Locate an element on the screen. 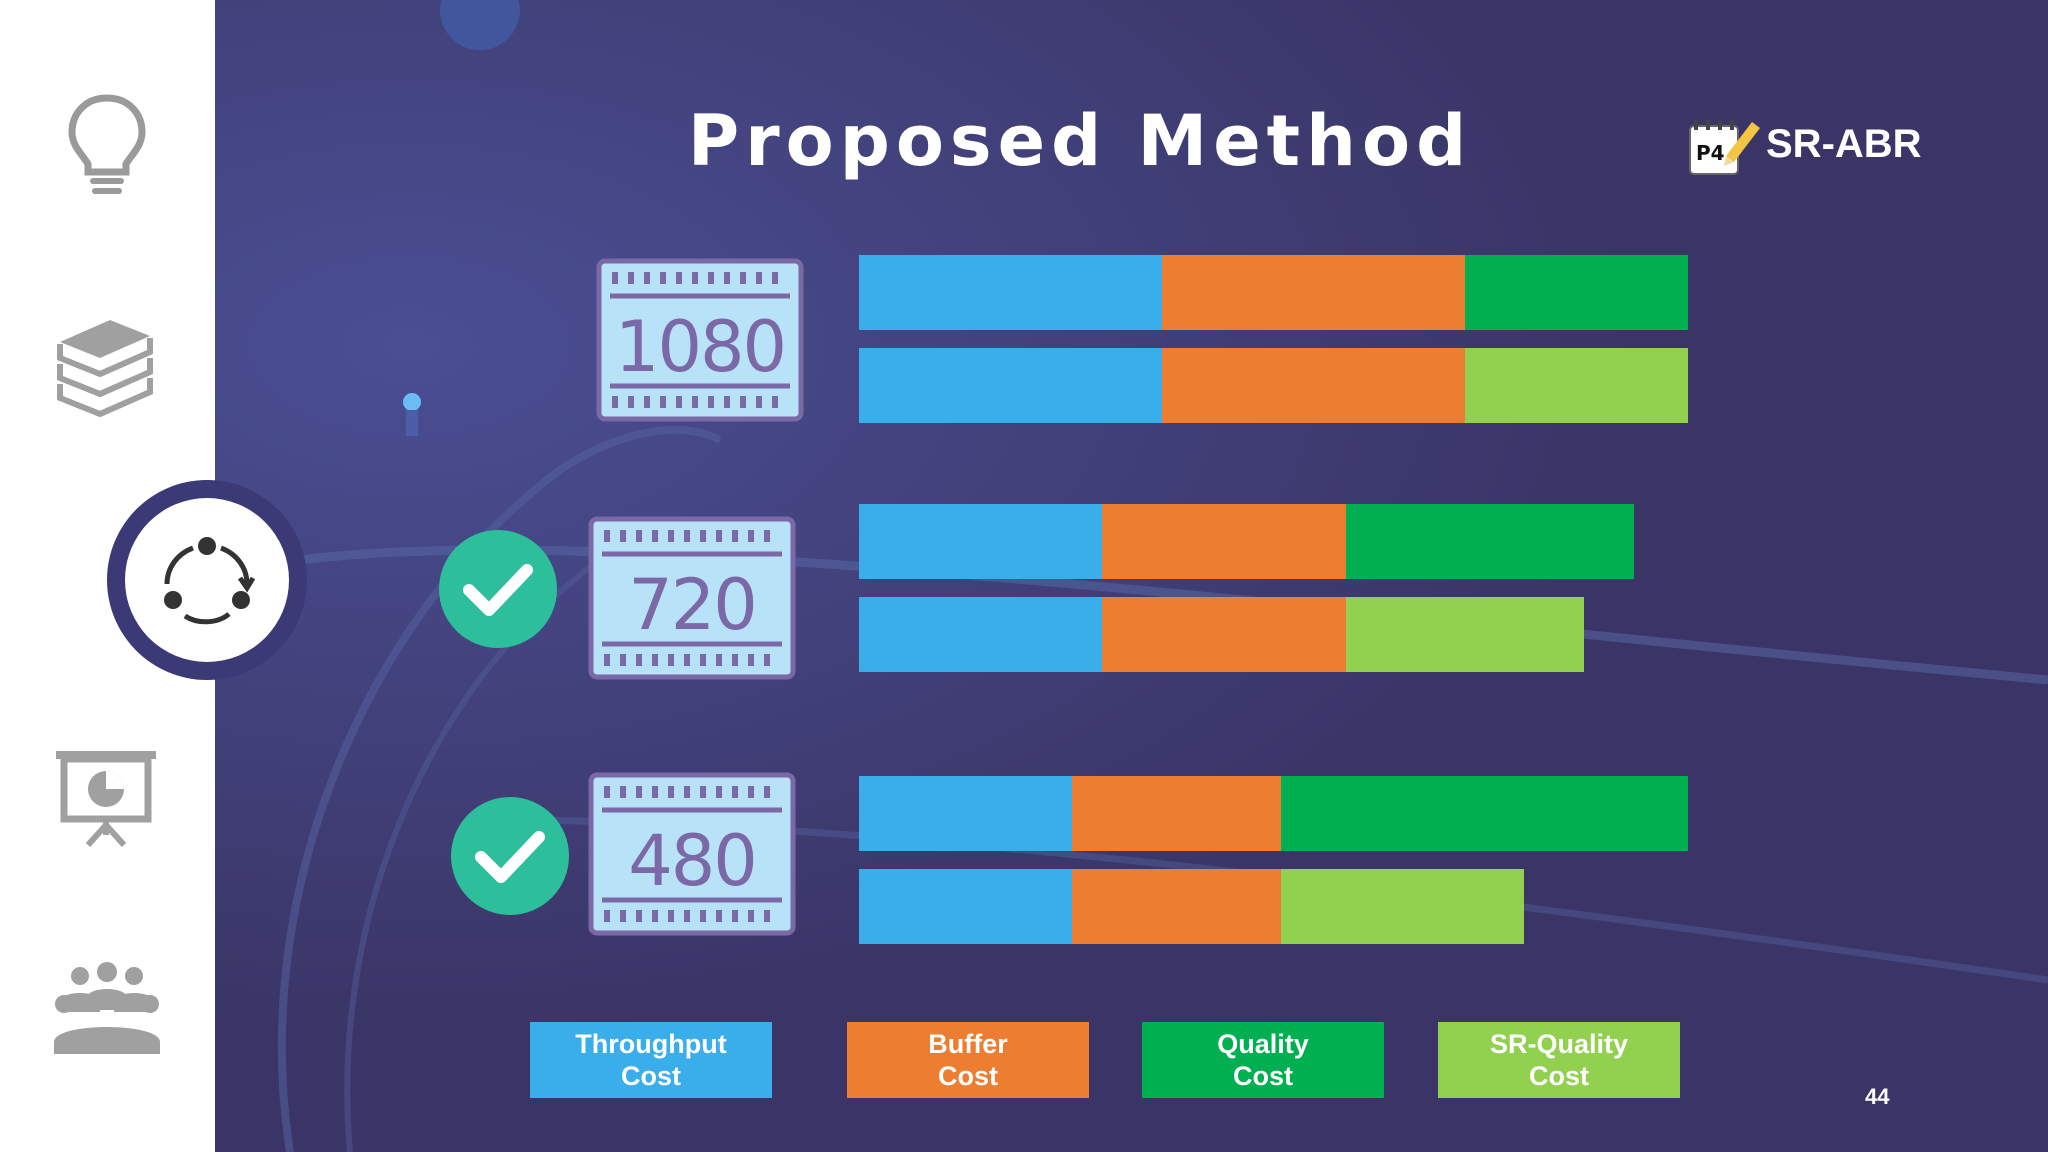 This screenshot has height=1152, width=2048. sidebar is located at coordinates (144, 576).